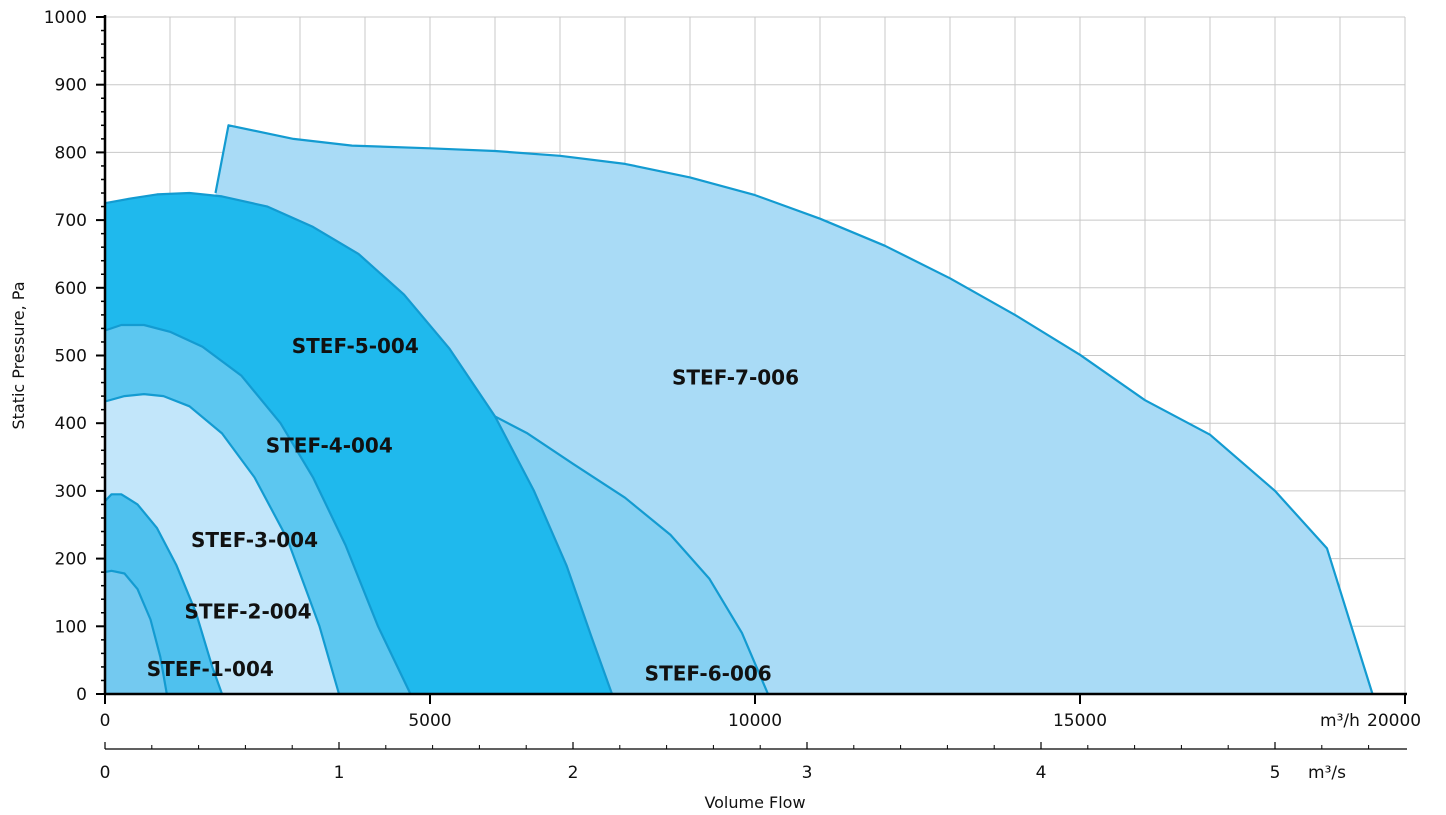  What do you see at coordinates (71, 492) in the screenshot?
I see `y-tick-label: 300` at bounding box center [71, 492].